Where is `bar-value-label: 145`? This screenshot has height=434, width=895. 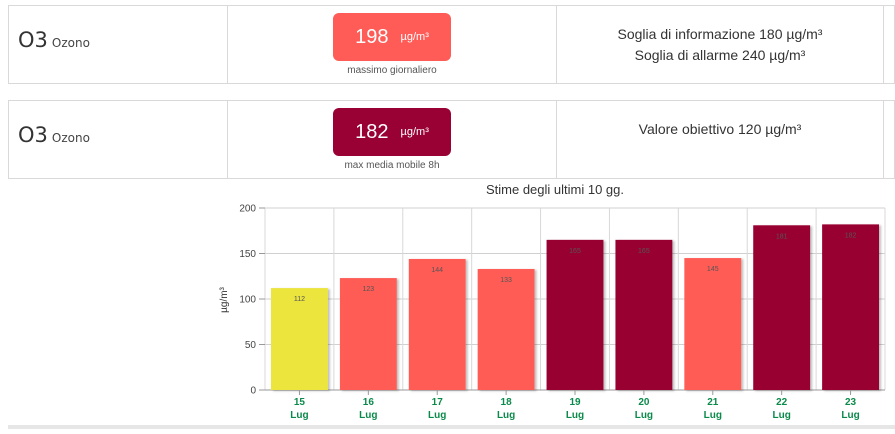
bar-value-label: 145 is located at coordinates (713, 269).